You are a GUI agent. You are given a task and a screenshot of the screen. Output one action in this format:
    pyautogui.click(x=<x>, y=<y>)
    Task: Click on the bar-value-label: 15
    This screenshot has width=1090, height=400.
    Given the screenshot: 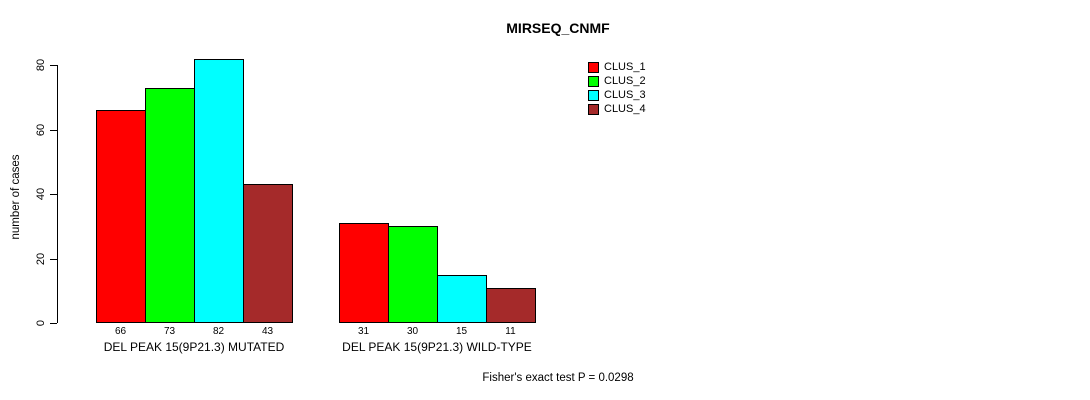 What is the action you would take?
    pyautogui.click(x=461, y=331)
    